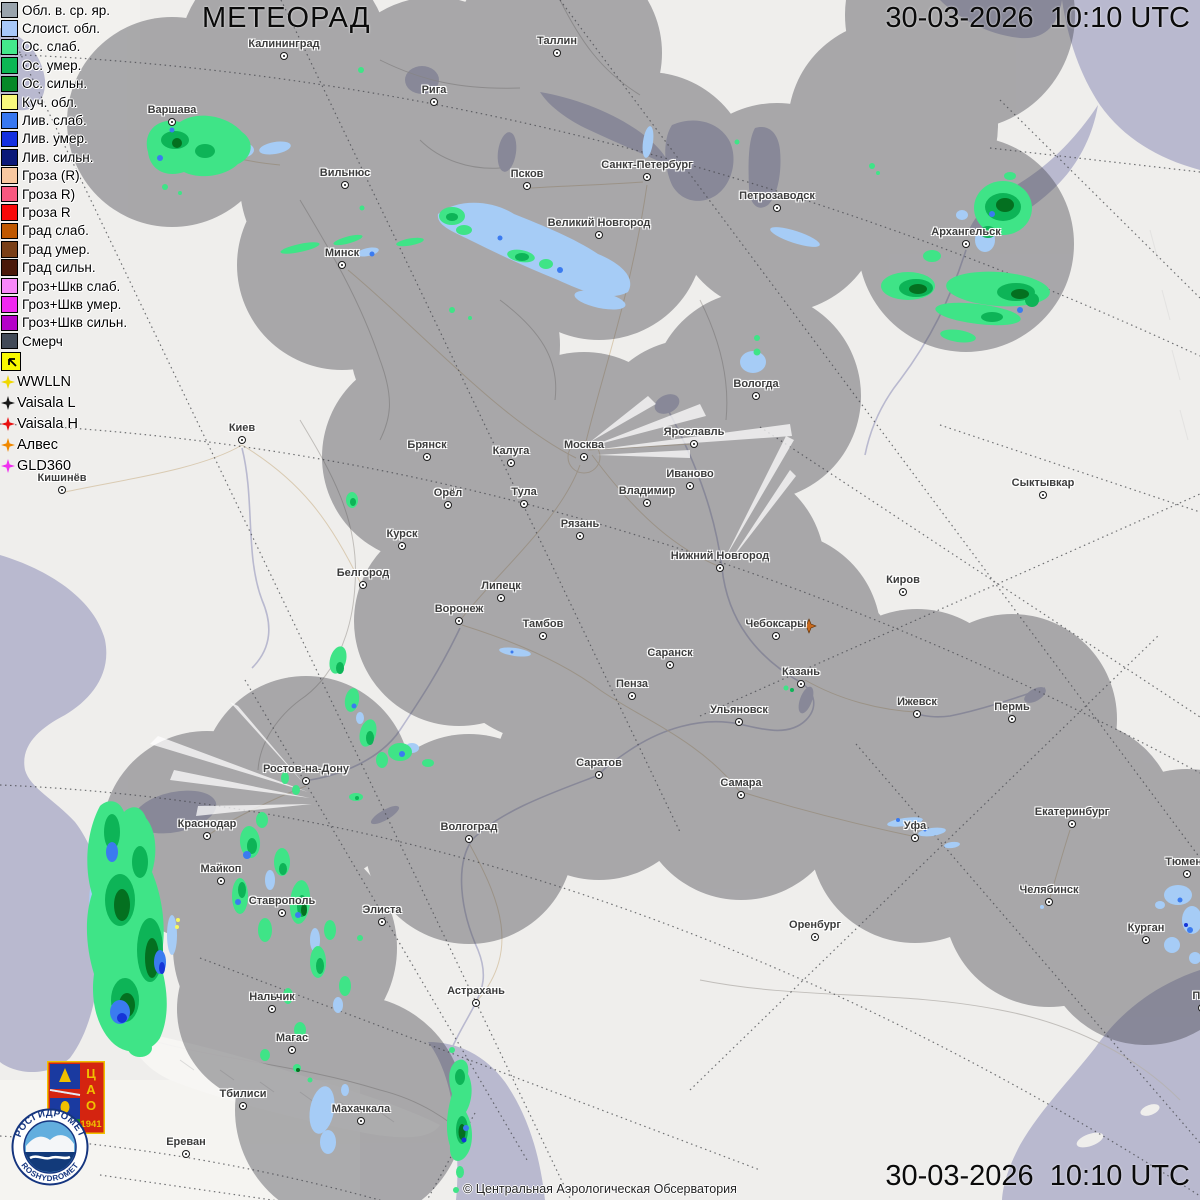 The height and width of the screenshot is (1200, 1200). Describe the element at coordinates (720, 556) in the screenshot. I see `city-label: Нижний Новгород` at that location.